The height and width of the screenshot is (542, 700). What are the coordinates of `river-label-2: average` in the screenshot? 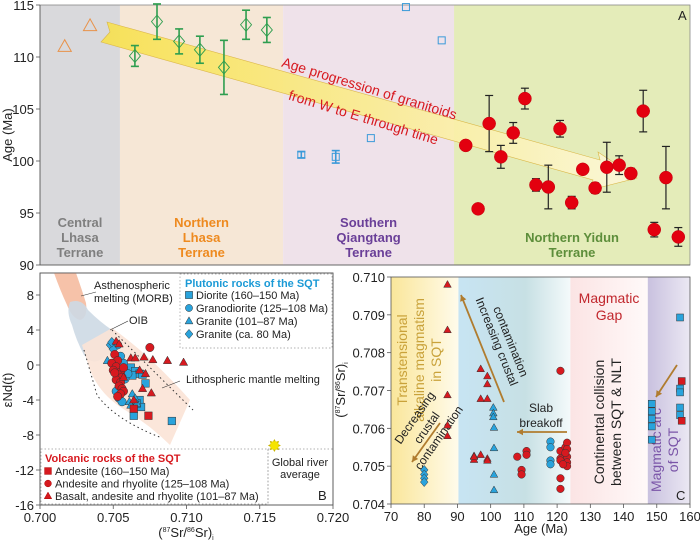 It's located at (300, 475).